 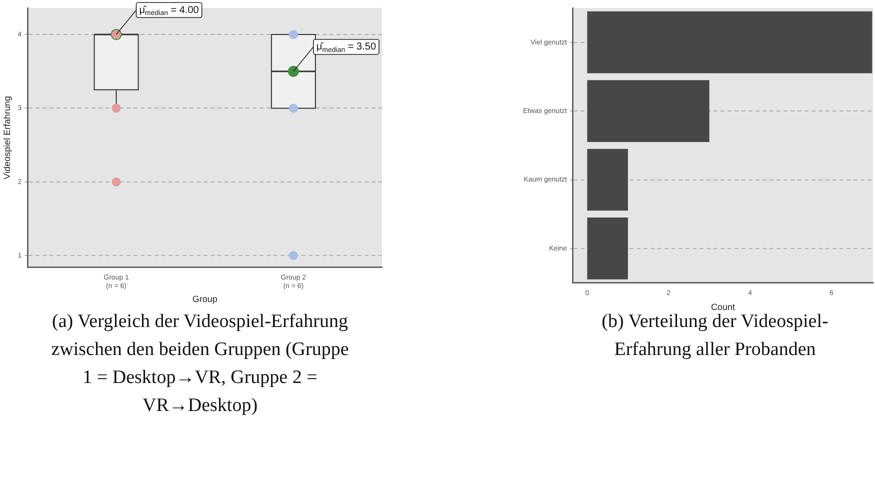 What do you see at coordinates (715, 336) in the screenshot?
I see `text: (b) Verteilung der Videospiel-Erfahrung aller Probanden` at bounding box center [715, 336].